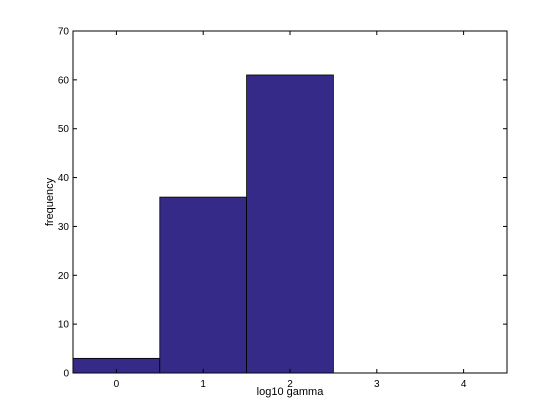 Image resolution: width=560 pixels, height=420 pixels. Describe the element at coordinates (117, 384) in the screenshot. I see `x-tick-label-0: 0` at that location.